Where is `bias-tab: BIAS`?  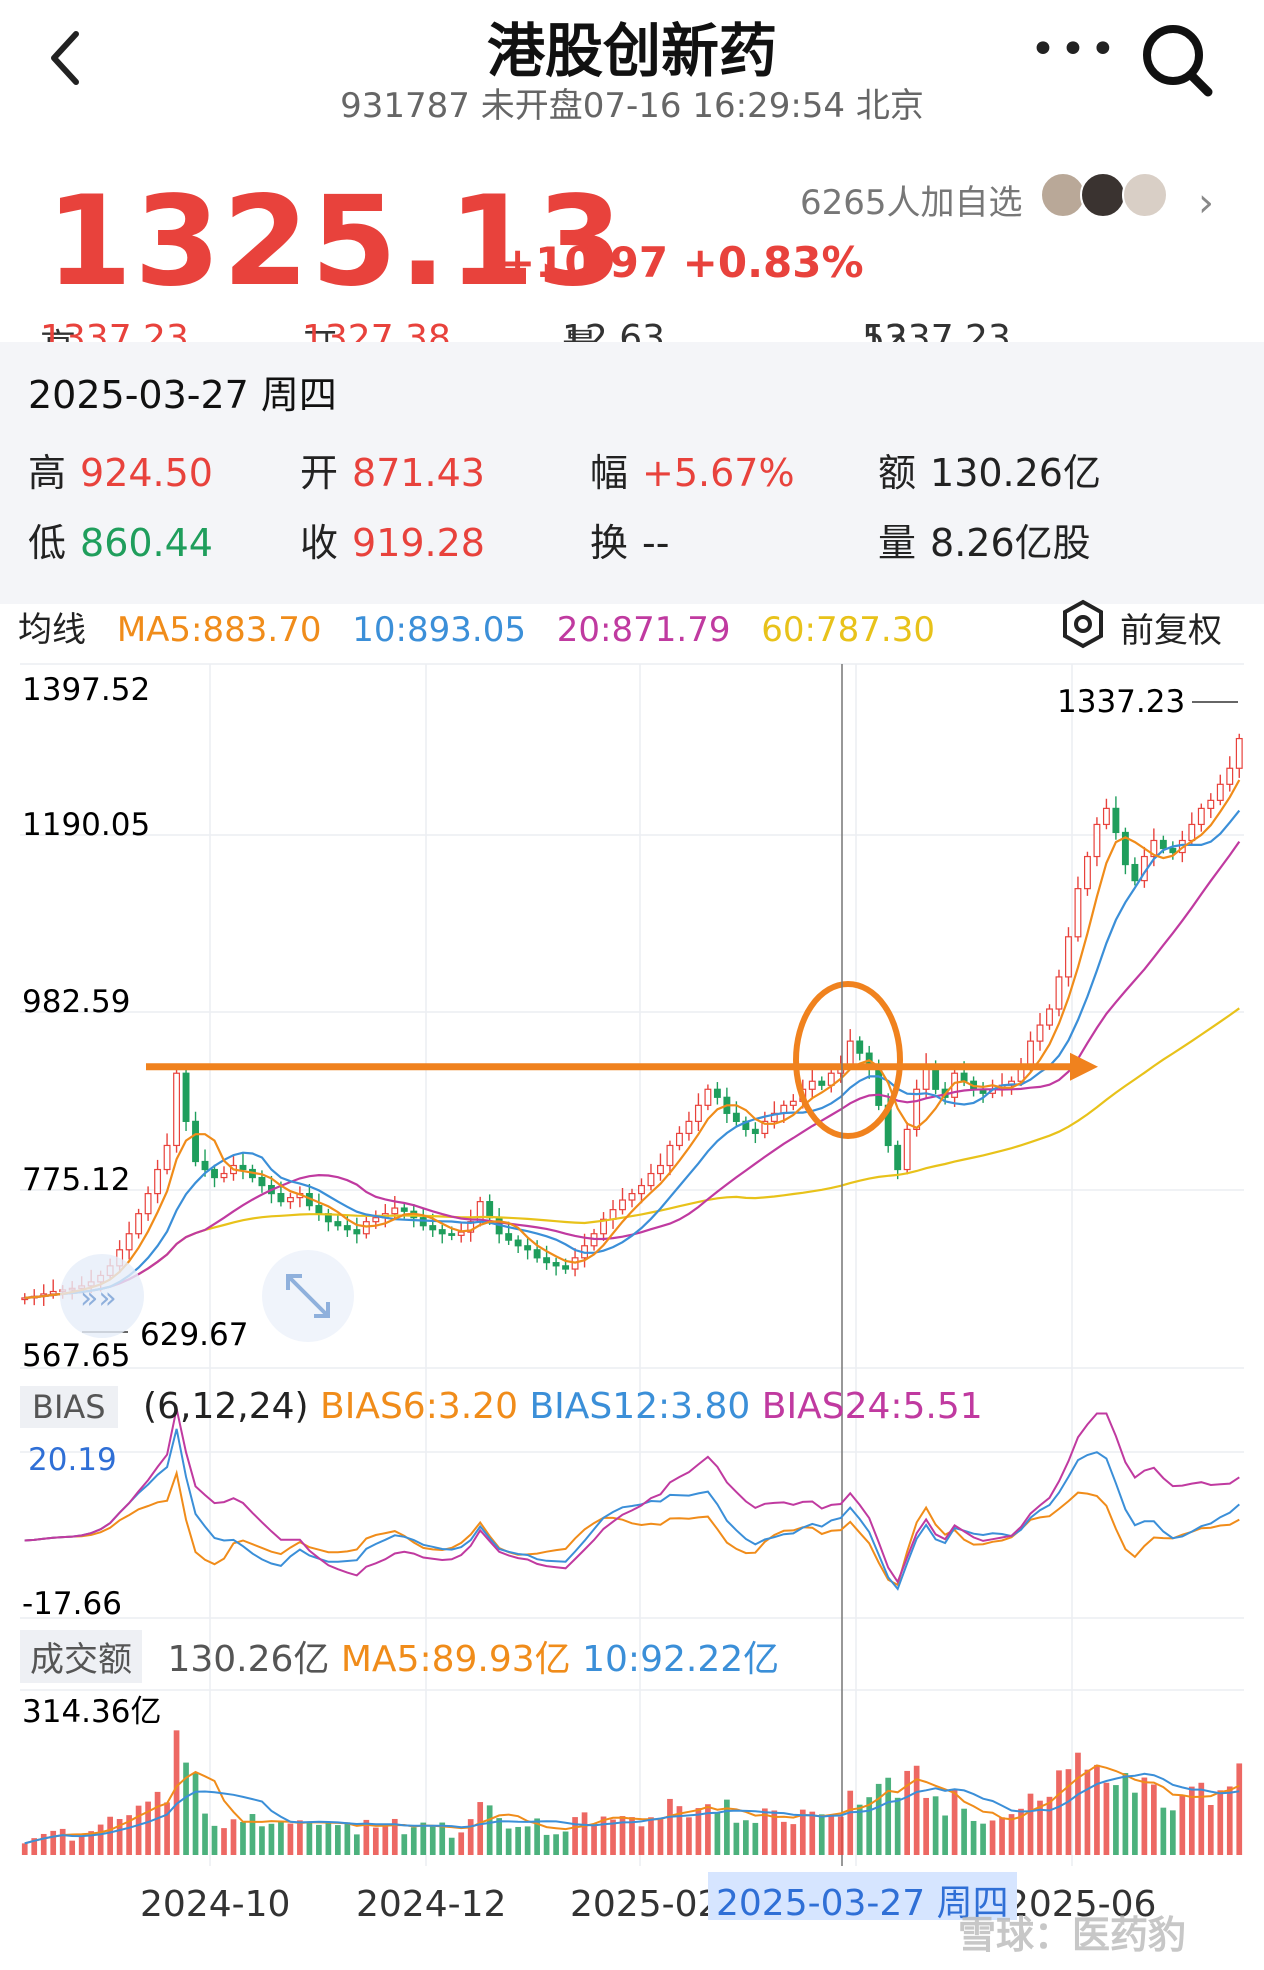 bias-tab: BIAS is located at coordinates (69, 1407).